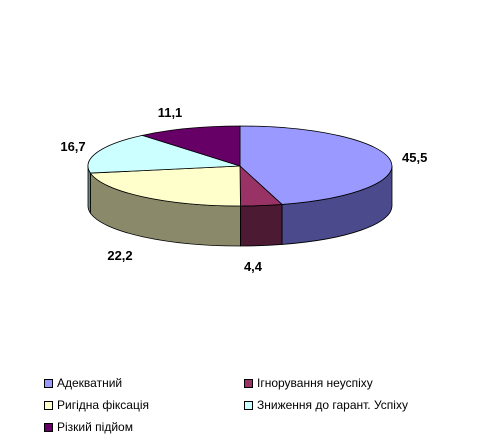  I want to click on legend-item-znyzhennia: Зниження до гарант. Успіху, so click(326, 405).